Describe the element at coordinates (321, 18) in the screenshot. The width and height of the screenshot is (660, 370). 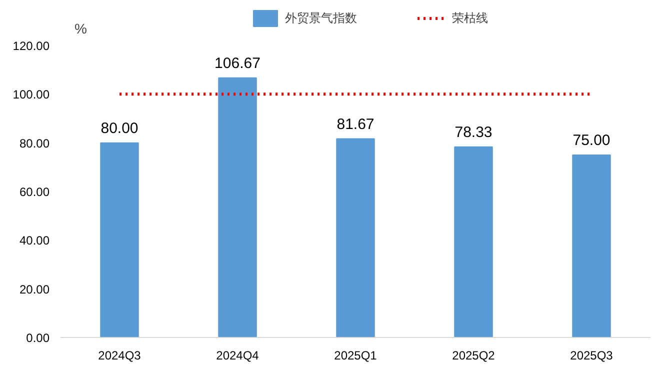
I see `legend-label: 外贸景气指数` at that location.